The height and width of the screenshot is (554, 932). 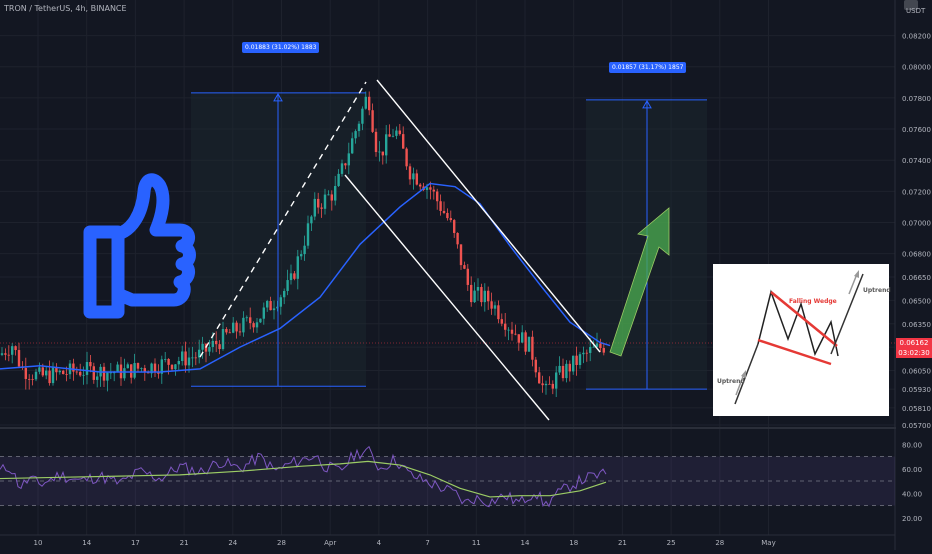 What do you see at coordinates (916, 426) in the screenshot?
I see `price-tick-label: 0.05700` at bounding box center [916, 426].